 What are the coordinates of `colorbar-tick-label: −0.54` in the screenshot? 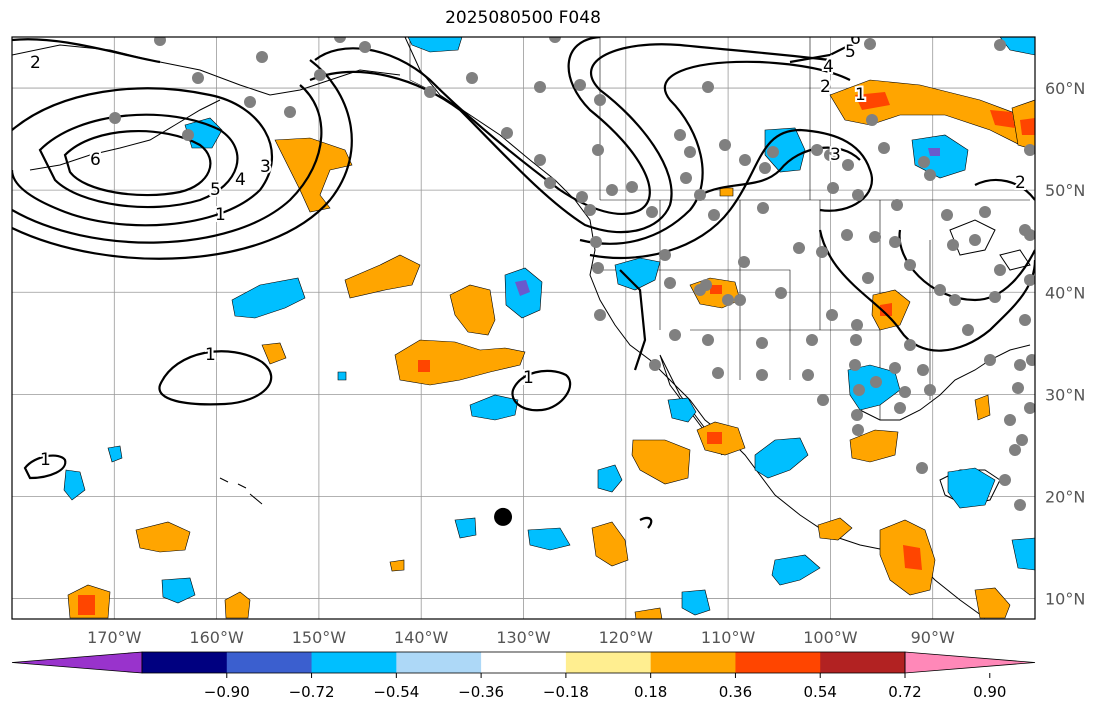 It's located at (396, 692).